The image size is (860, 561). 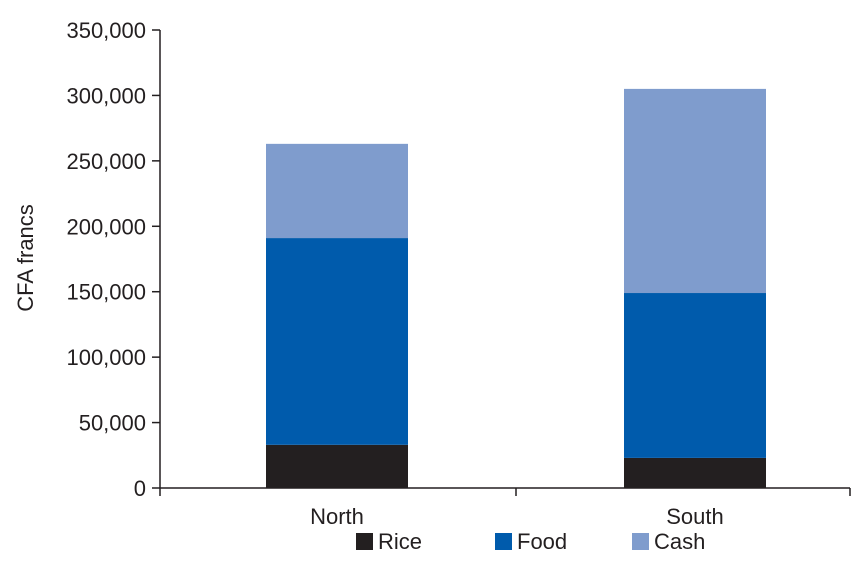 I want to click on legend-label-food: Food, so click(x=542, y=541).